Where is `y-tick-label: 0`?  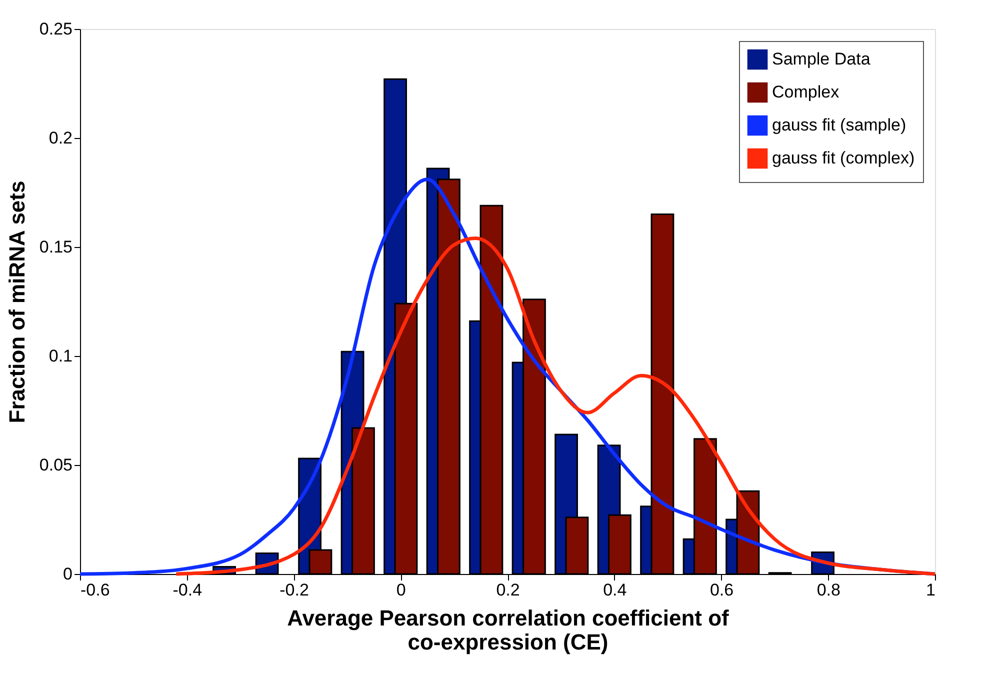 y-tick-label: 0 is located at coordinates (67, 574).